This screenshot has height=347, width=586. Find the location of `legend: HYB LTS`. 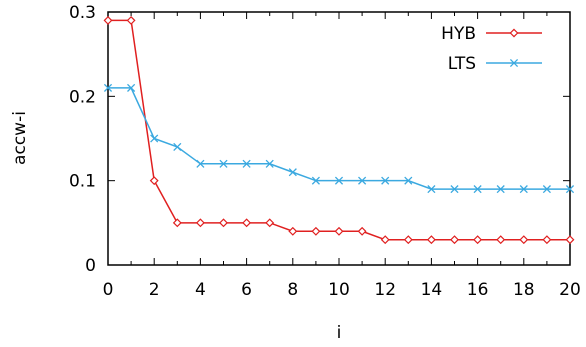

legend: HYB LTS is located at coordinates (491, 49).